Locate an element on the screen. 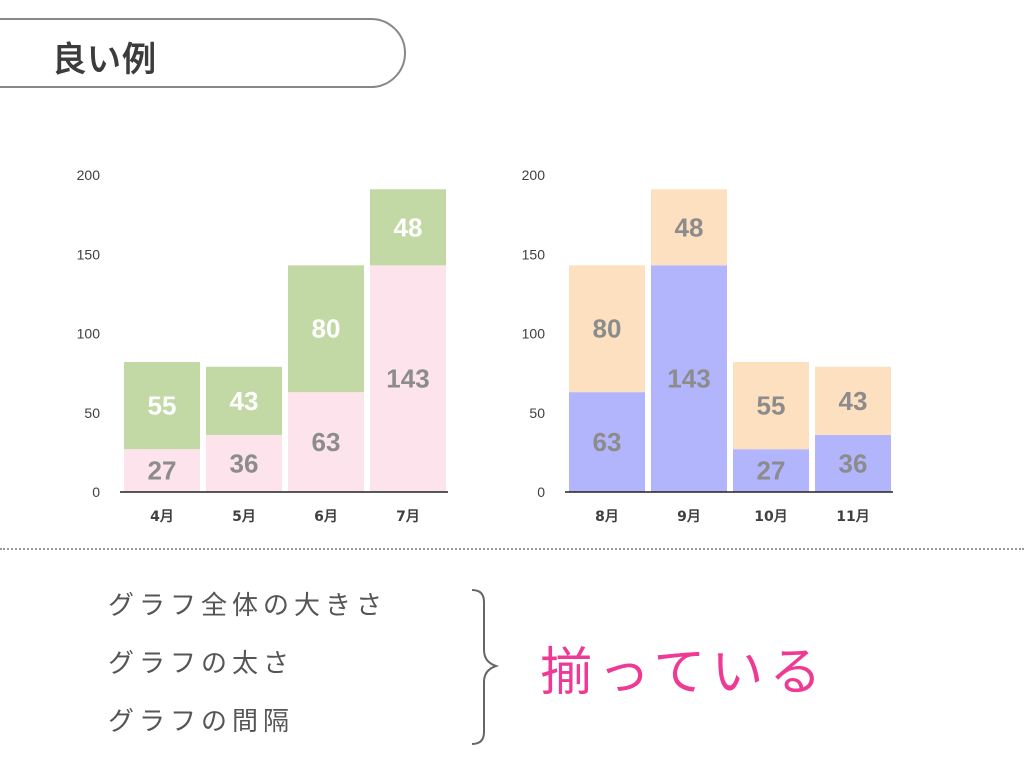 Image resolution: width=1024 pixels, height=768 pixels. note-item-bar-width: グラフの太さ is located at coordinates (201, 664).